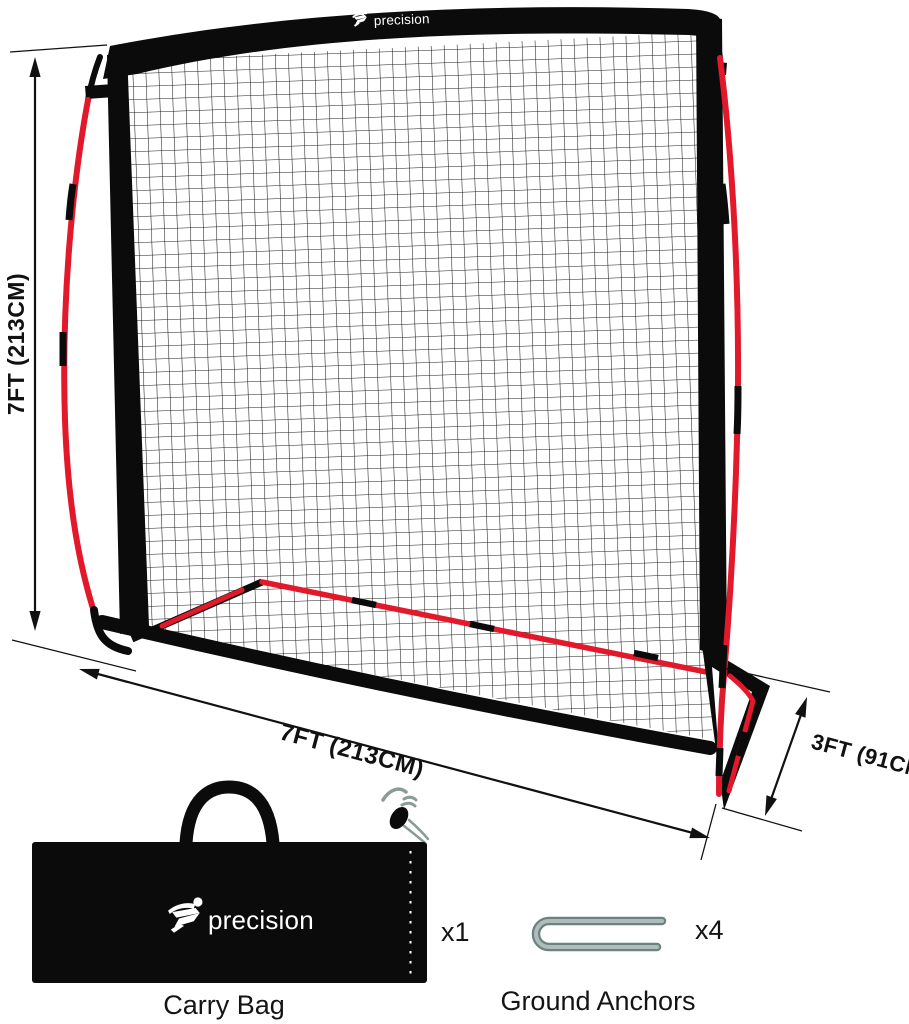  Describe the element at coordinates (111, 630) in the screenshot. I see `left-foot-hook` at that location.